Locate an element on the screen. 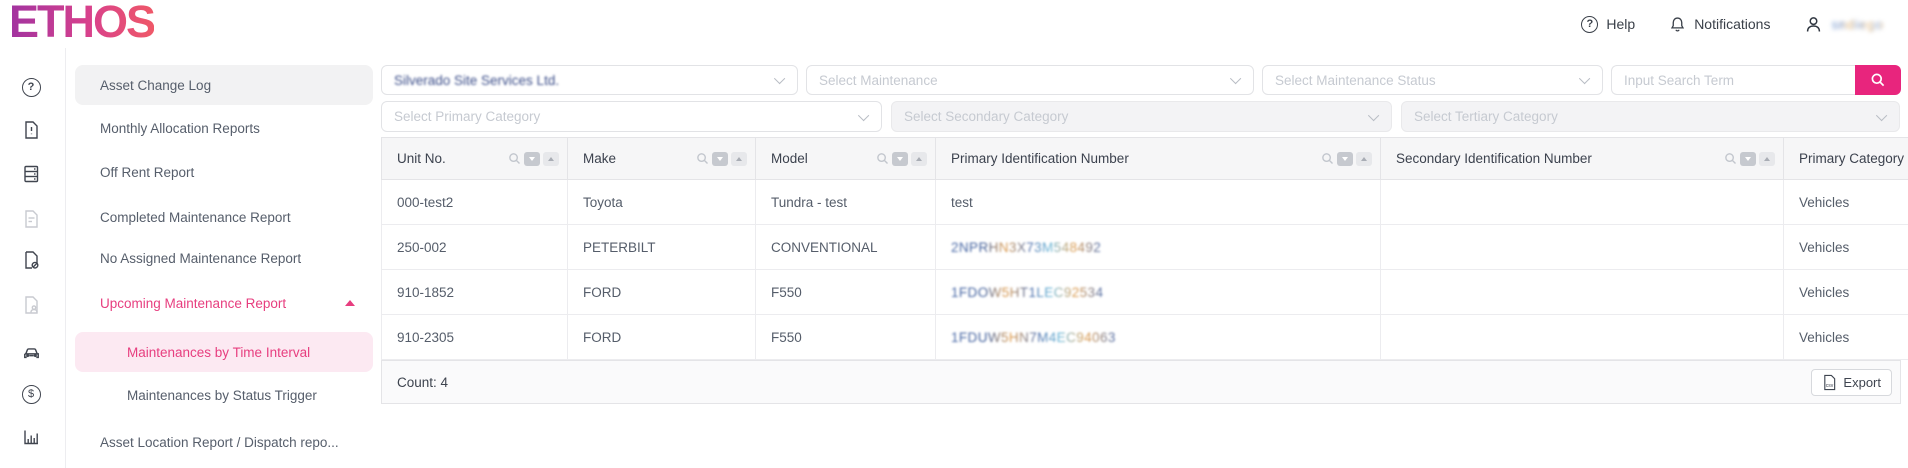  billing-icon: $ is located at coordinates (31, 394).